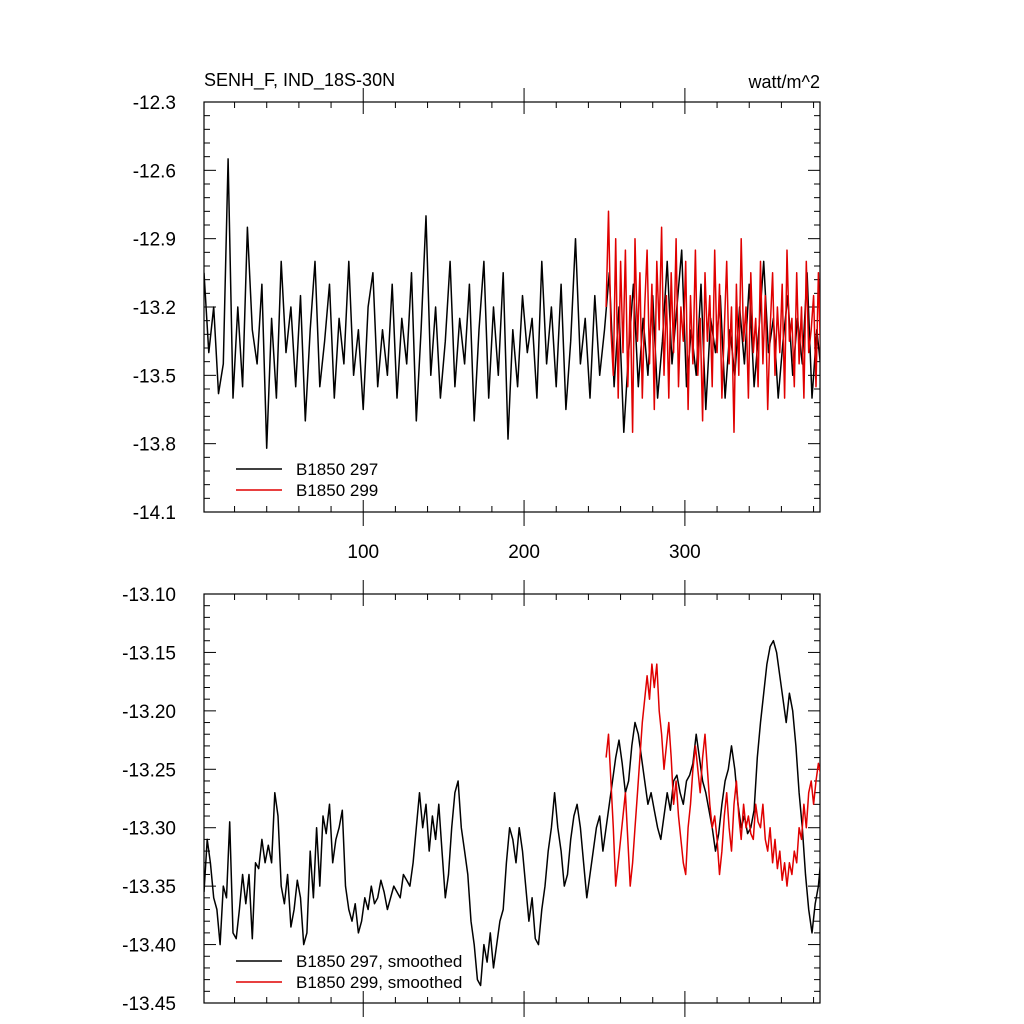 This screenshot has width=1024, height=1024. What do you see at coordinates (149, 712) in the screenshot?
I see `y-tick-label: -13.20` at bounding box center [149, 712].